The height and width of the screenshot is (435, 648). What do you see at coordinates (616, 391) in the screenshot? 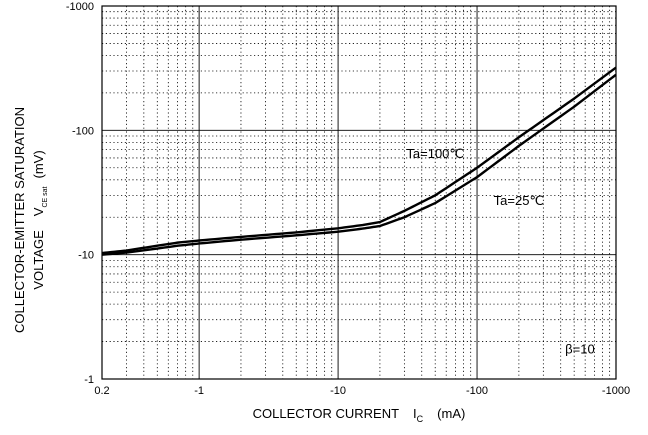
I see `x-tick-label: -1000` at bounding box center [616, 391].